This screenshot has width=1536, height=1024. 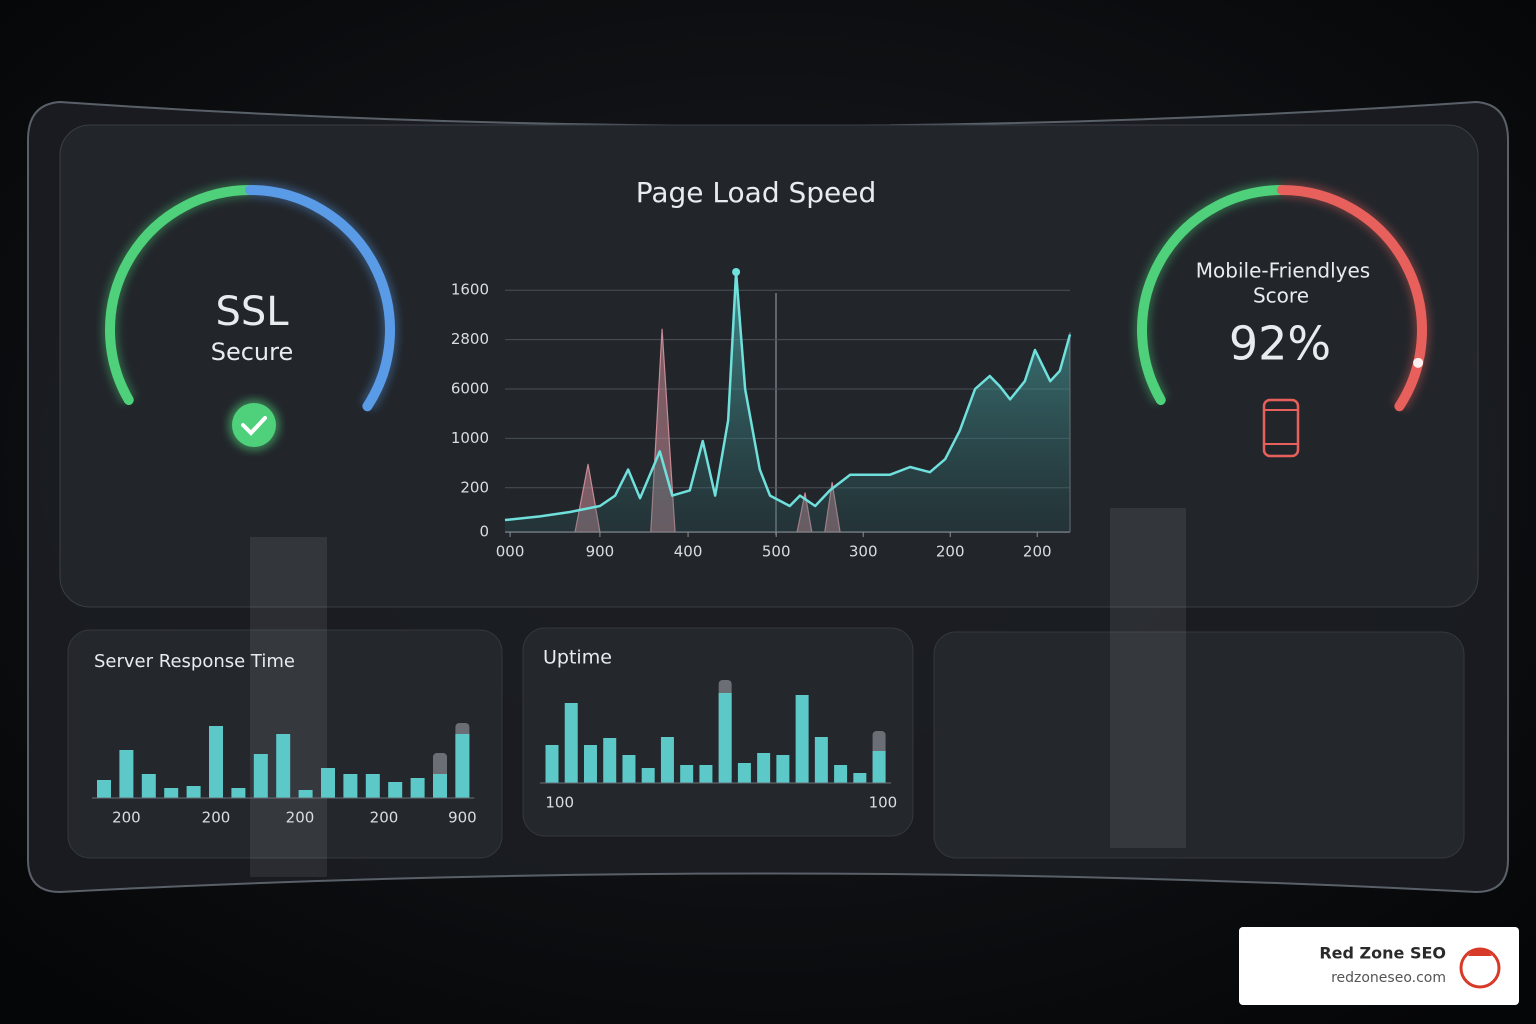 What do you see at coordinates (1388, 978) in the screenshot?
I see `brand-url: redzoneseo.com` at bounding box center [1388, 978].